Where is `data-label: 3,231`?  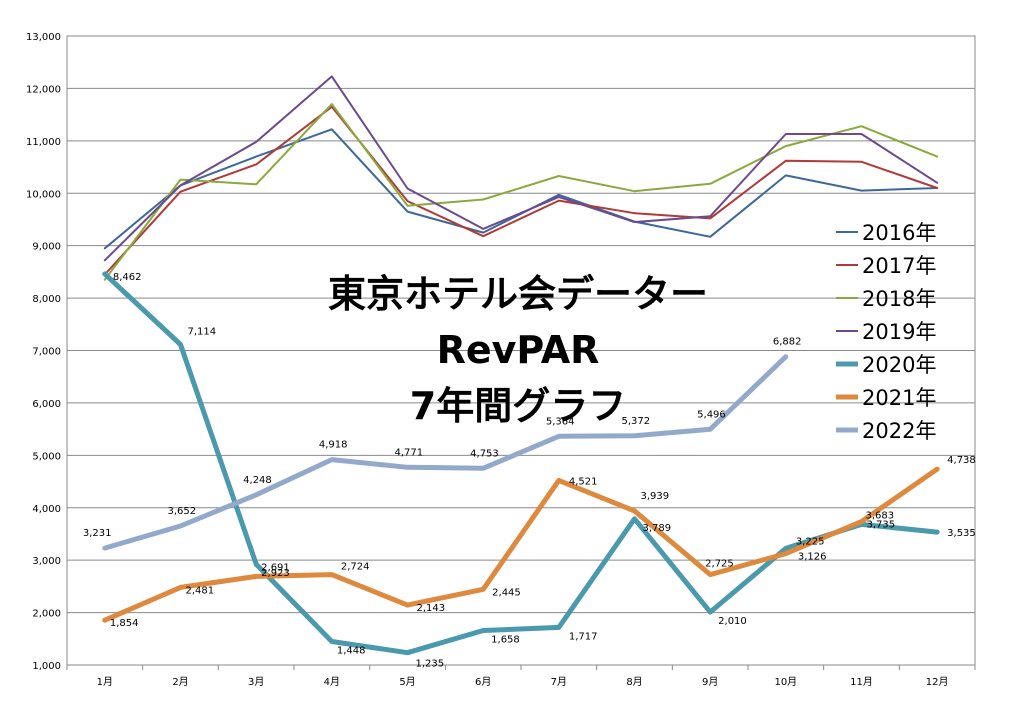 data-label: 3,231 is located at coordinates (97, 533).